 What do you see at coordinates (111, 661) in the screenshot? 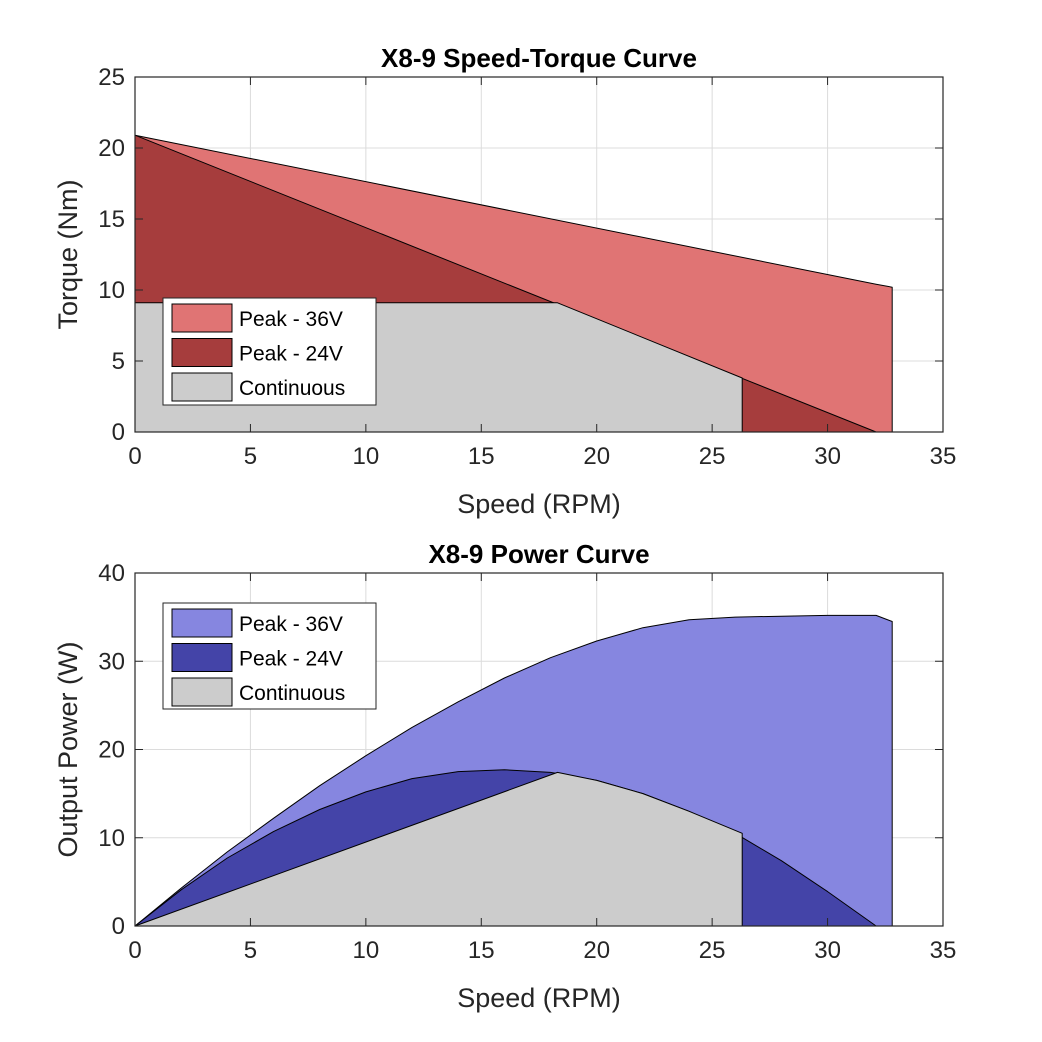
I see `y-tick-label: 30` at bounding box center [111, 661].